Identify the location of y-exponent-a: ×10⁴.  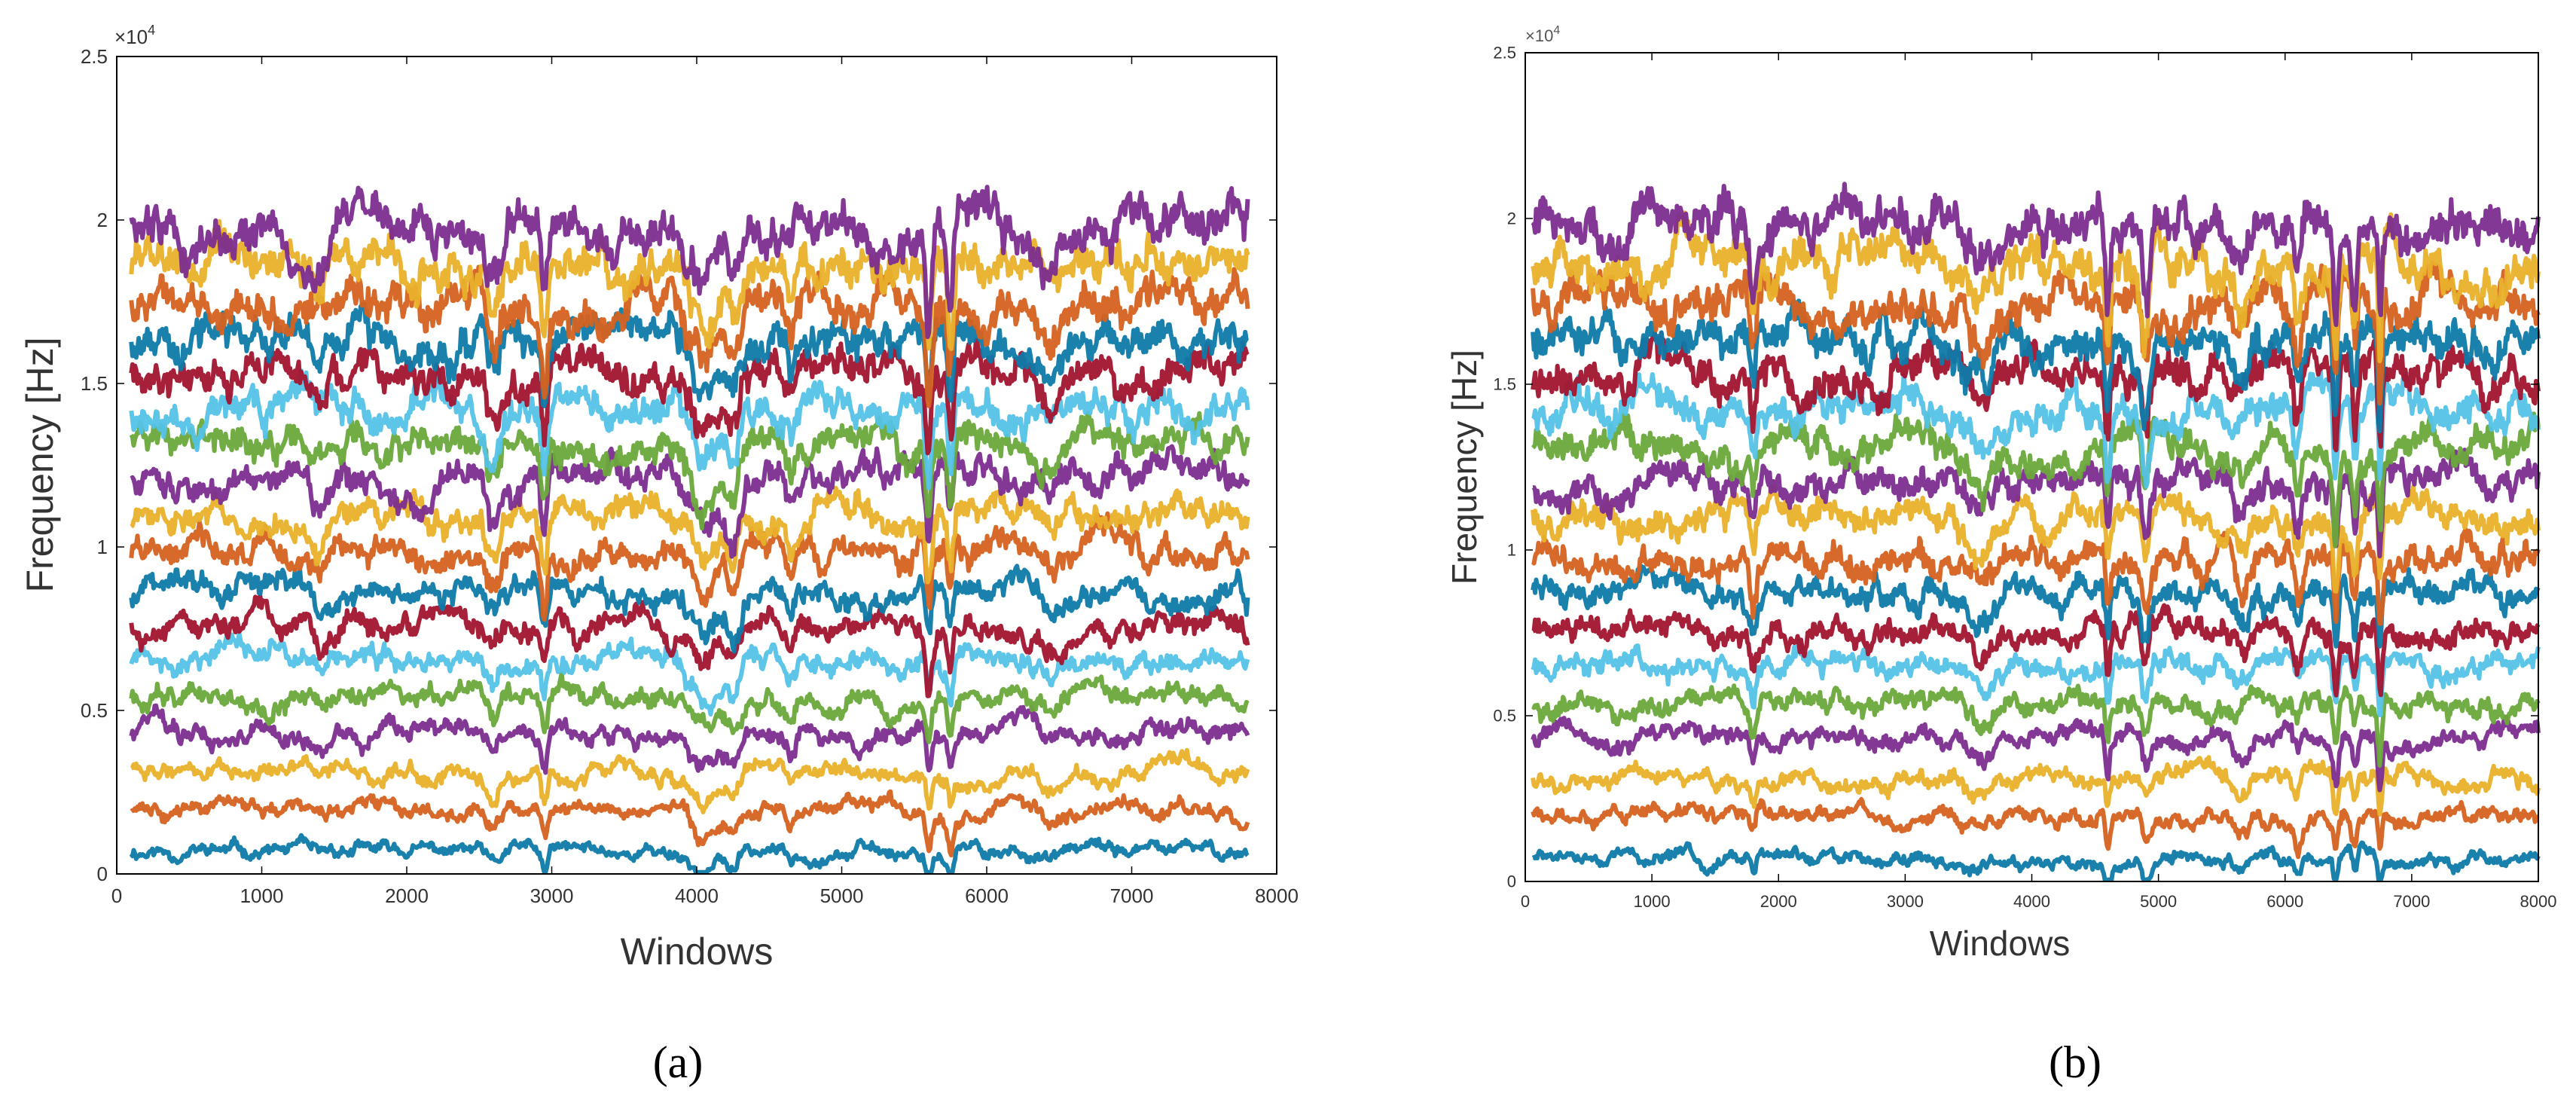
(135, 35).